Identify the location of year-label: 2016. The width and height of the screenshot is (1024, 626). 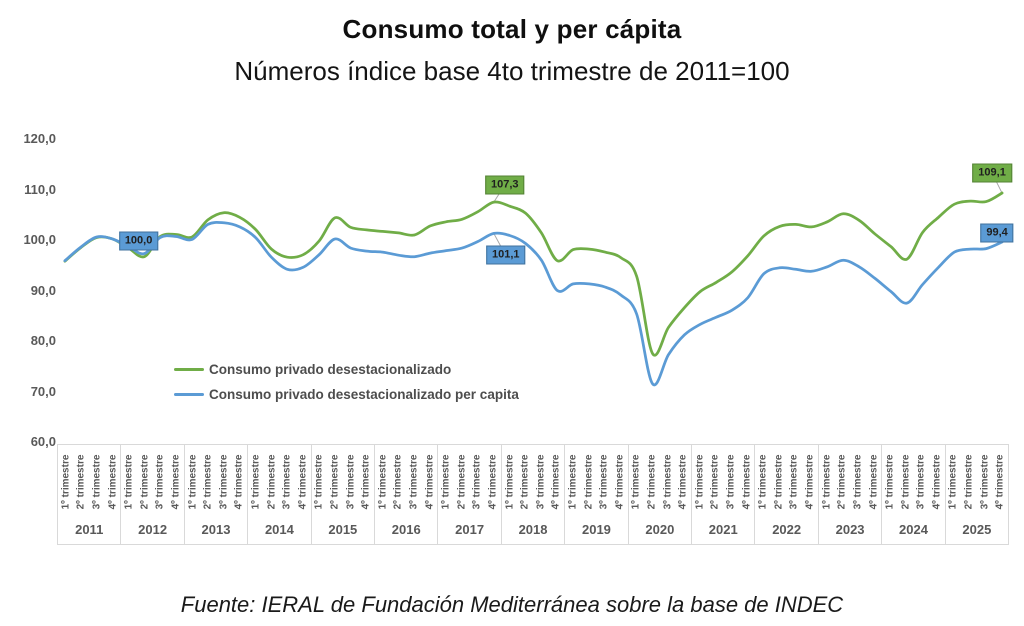
(406, 529).